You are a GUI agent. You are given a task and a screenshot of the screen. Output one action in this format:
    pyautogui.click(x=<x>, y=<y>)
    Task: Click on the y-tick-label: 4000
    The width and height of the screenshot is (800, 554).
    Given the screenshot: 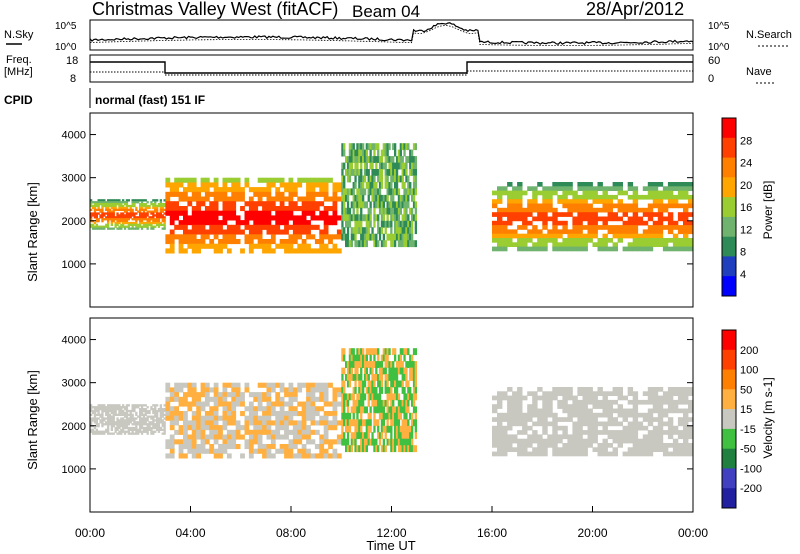 What is the action you would take?
    pyautogui.click(x=74, y=136)
    